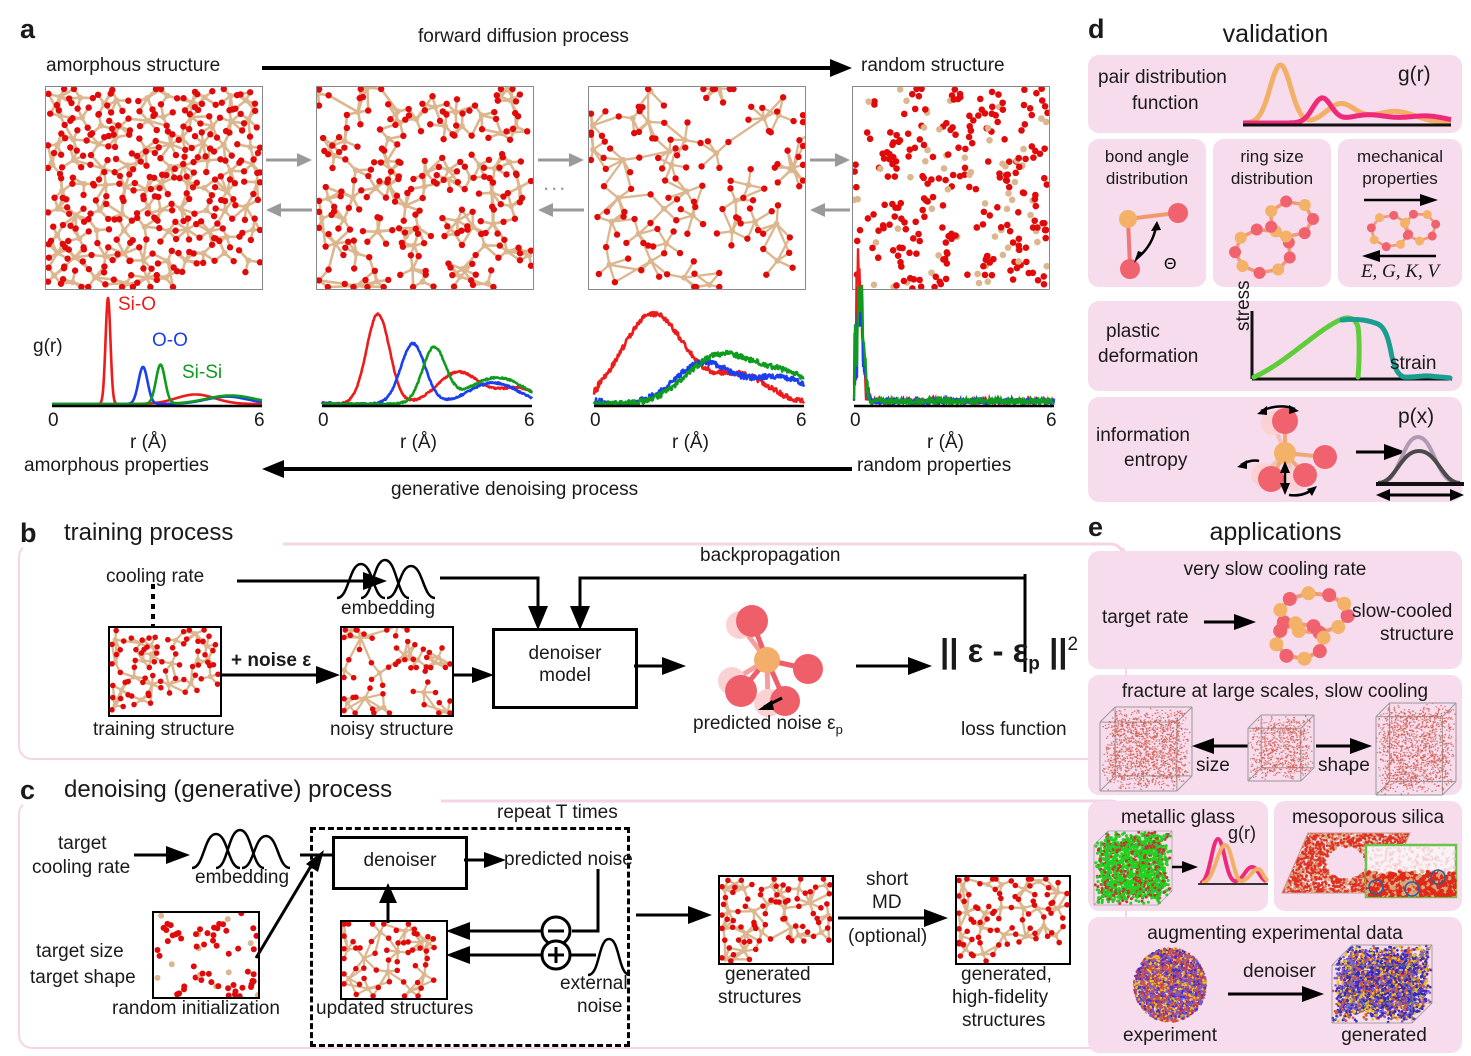  I want to click on pdf-gr-label: g(r), so click(1414, 74).